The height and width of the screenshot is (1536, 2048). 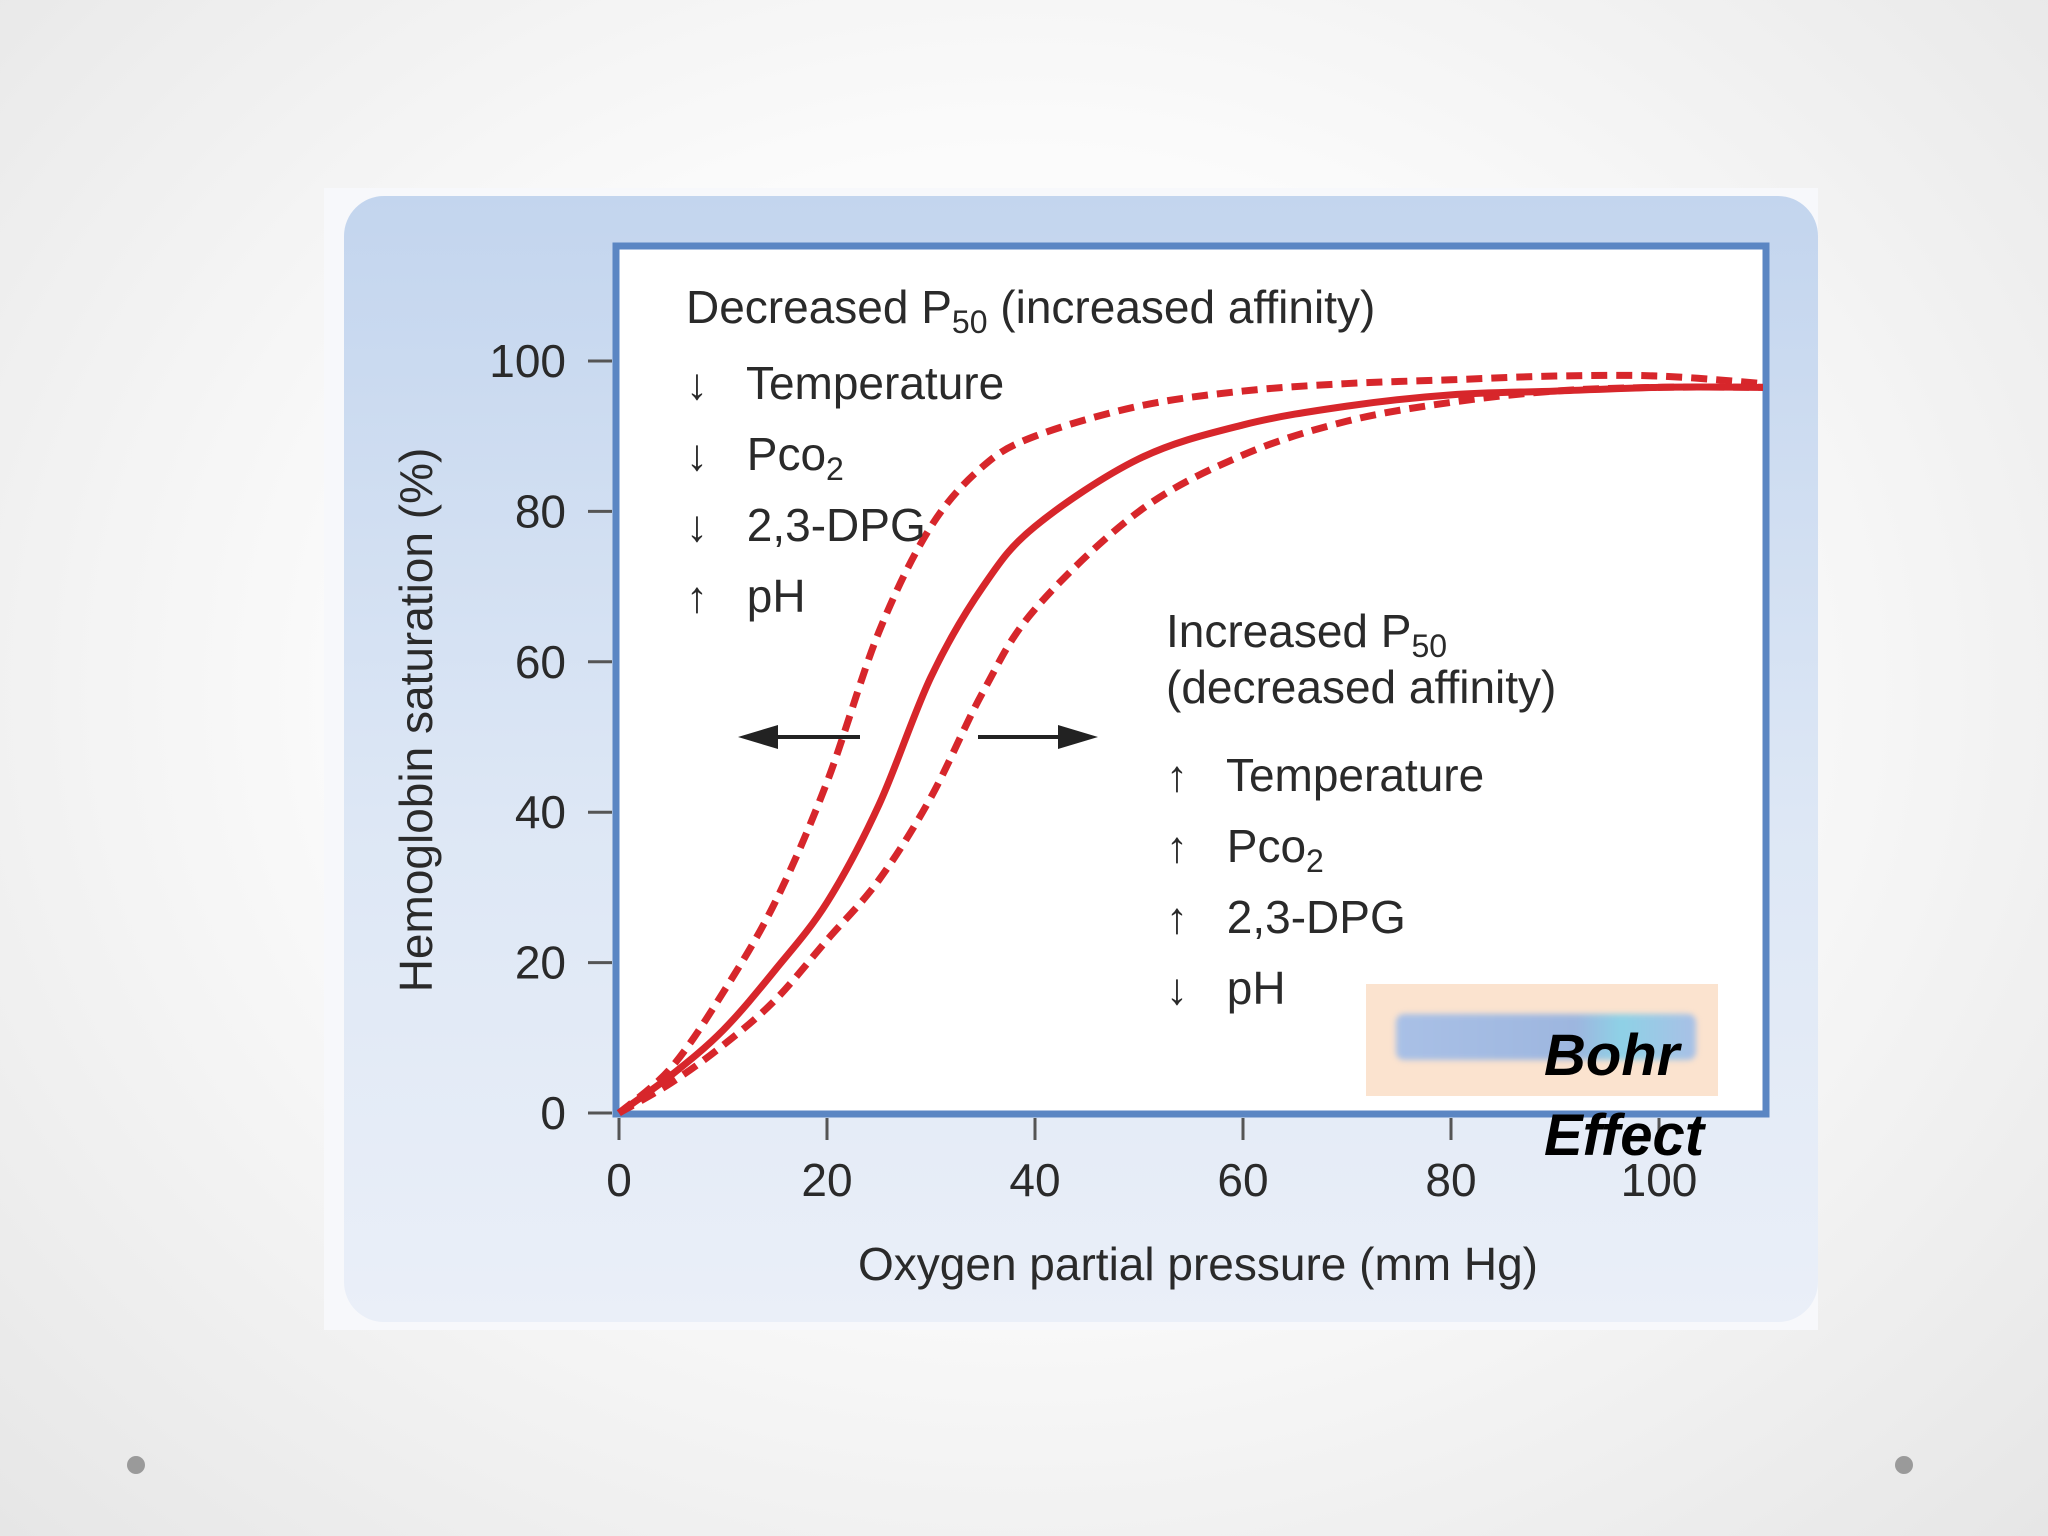 What do you see at coordinates (527, 361) in the screenshot?
I see `y-tick-label: 100` at bounding box center [527, 361].